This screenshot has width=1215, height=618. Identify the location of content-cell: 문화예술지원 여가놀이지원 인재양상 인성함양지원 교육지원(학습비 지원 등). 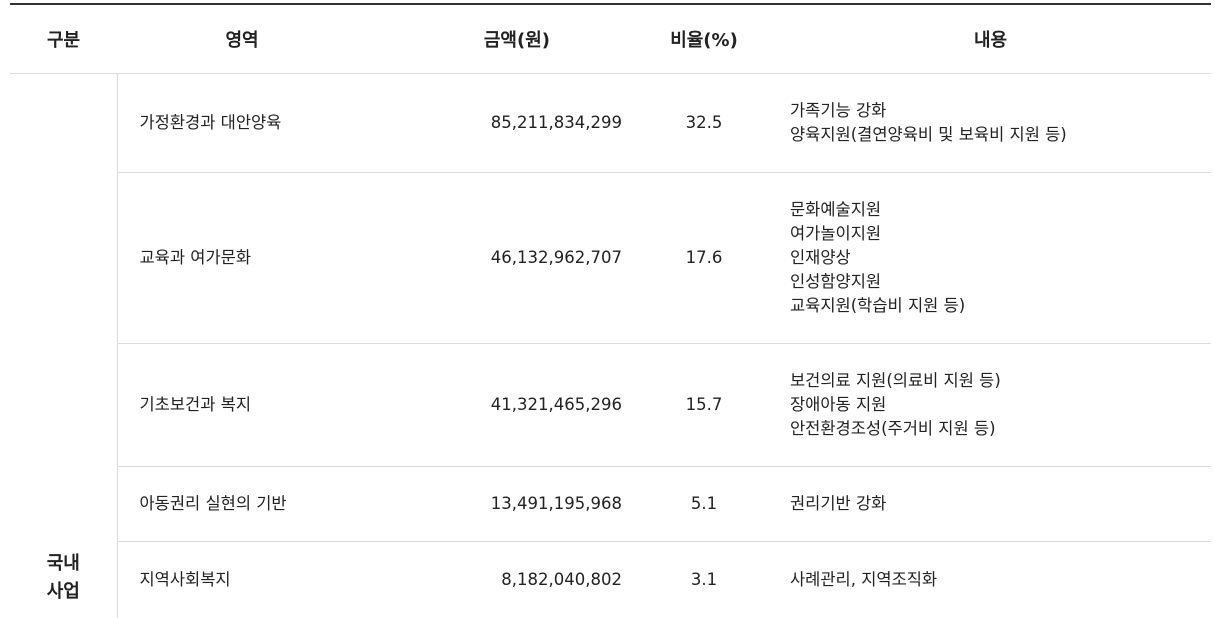
(990, 258).